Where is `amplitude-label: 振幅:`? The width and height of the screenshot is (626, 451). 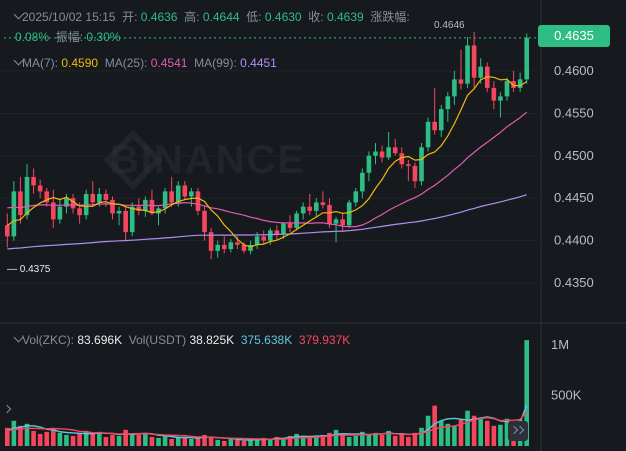 amplitude-label: 振幅: is located at coordinates (69, 37).